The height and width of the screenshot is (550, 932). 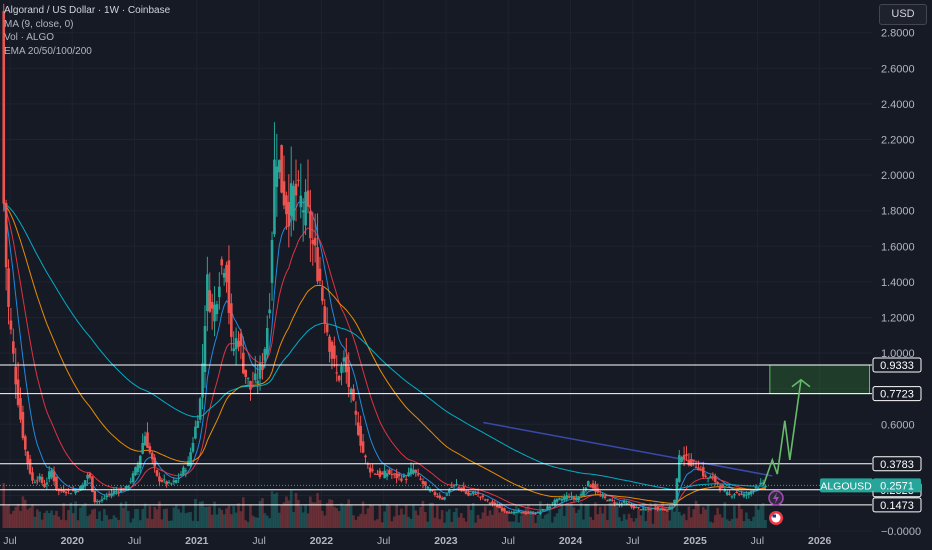 I want to click on indicator-ma: MA (9, close, 0), so click(x=39, y=24).